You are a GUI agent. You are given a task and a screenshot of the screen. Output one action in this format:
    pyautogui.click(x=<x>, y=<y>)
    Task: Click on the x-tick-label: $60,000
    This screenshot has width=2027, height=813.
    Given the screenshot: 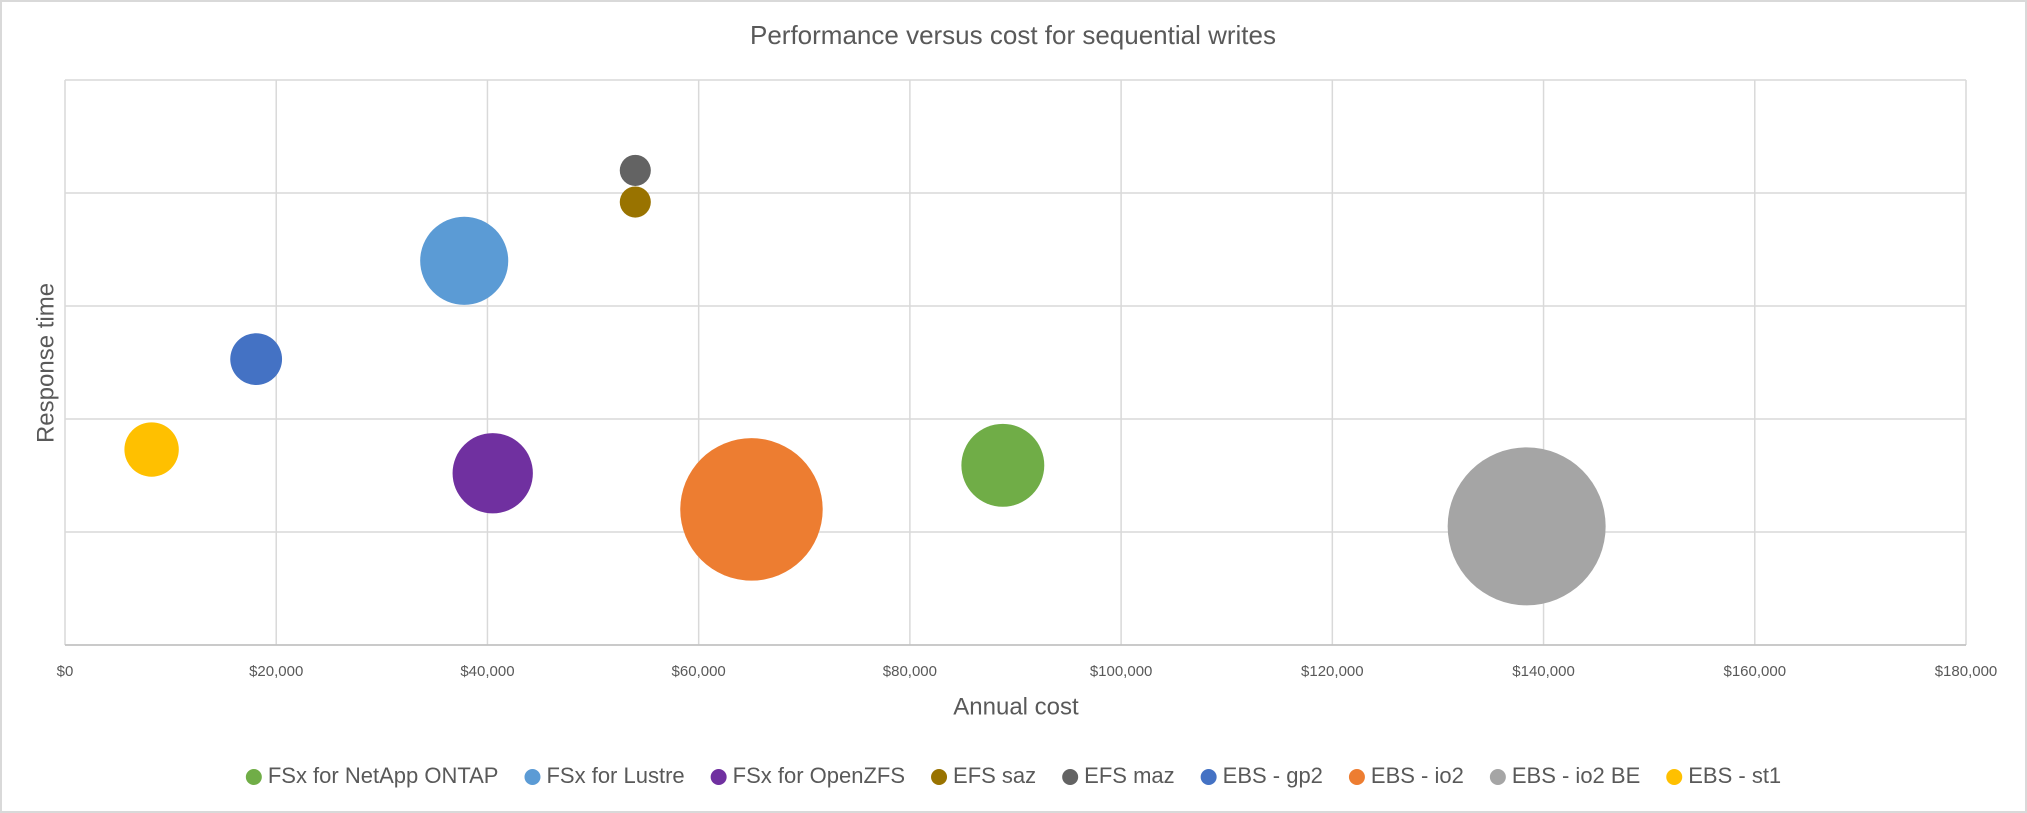 What is the action you would take?
    pyautogui.click(x=699, y=671)
    